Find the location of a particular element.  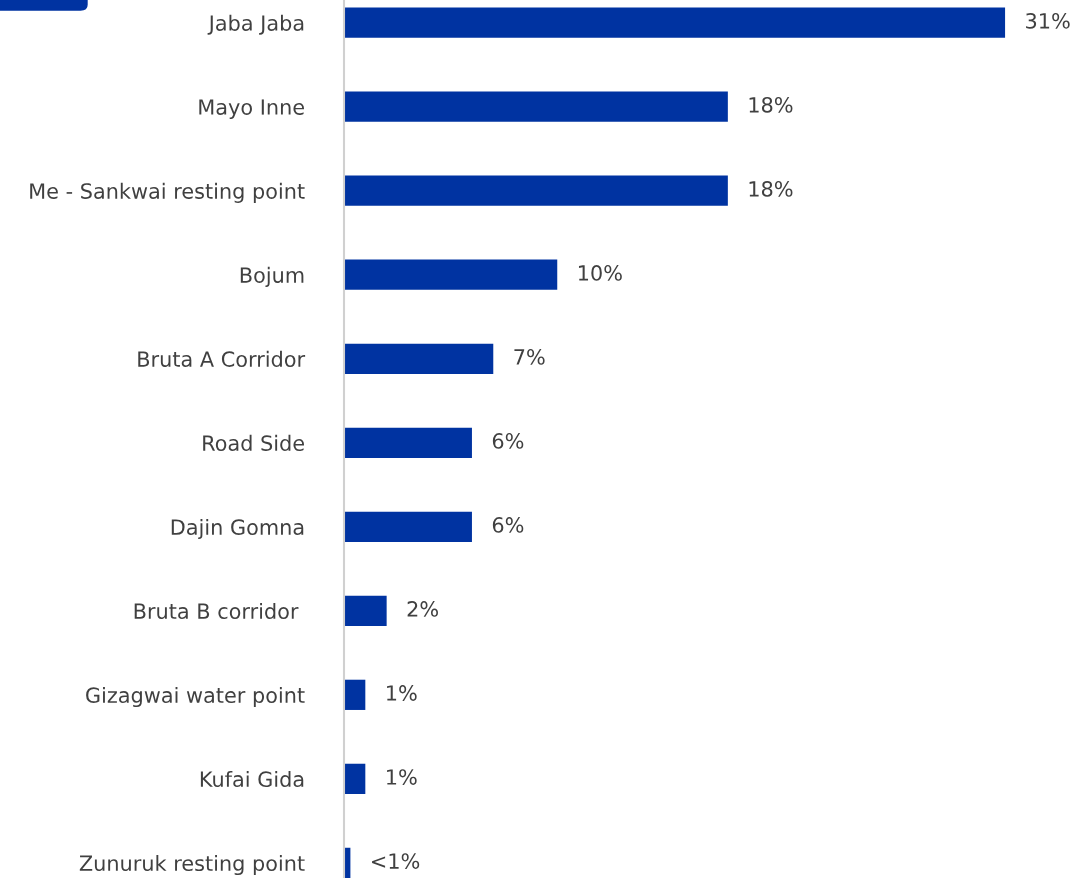

data-label: 2% is located at coordinates (422, 609).